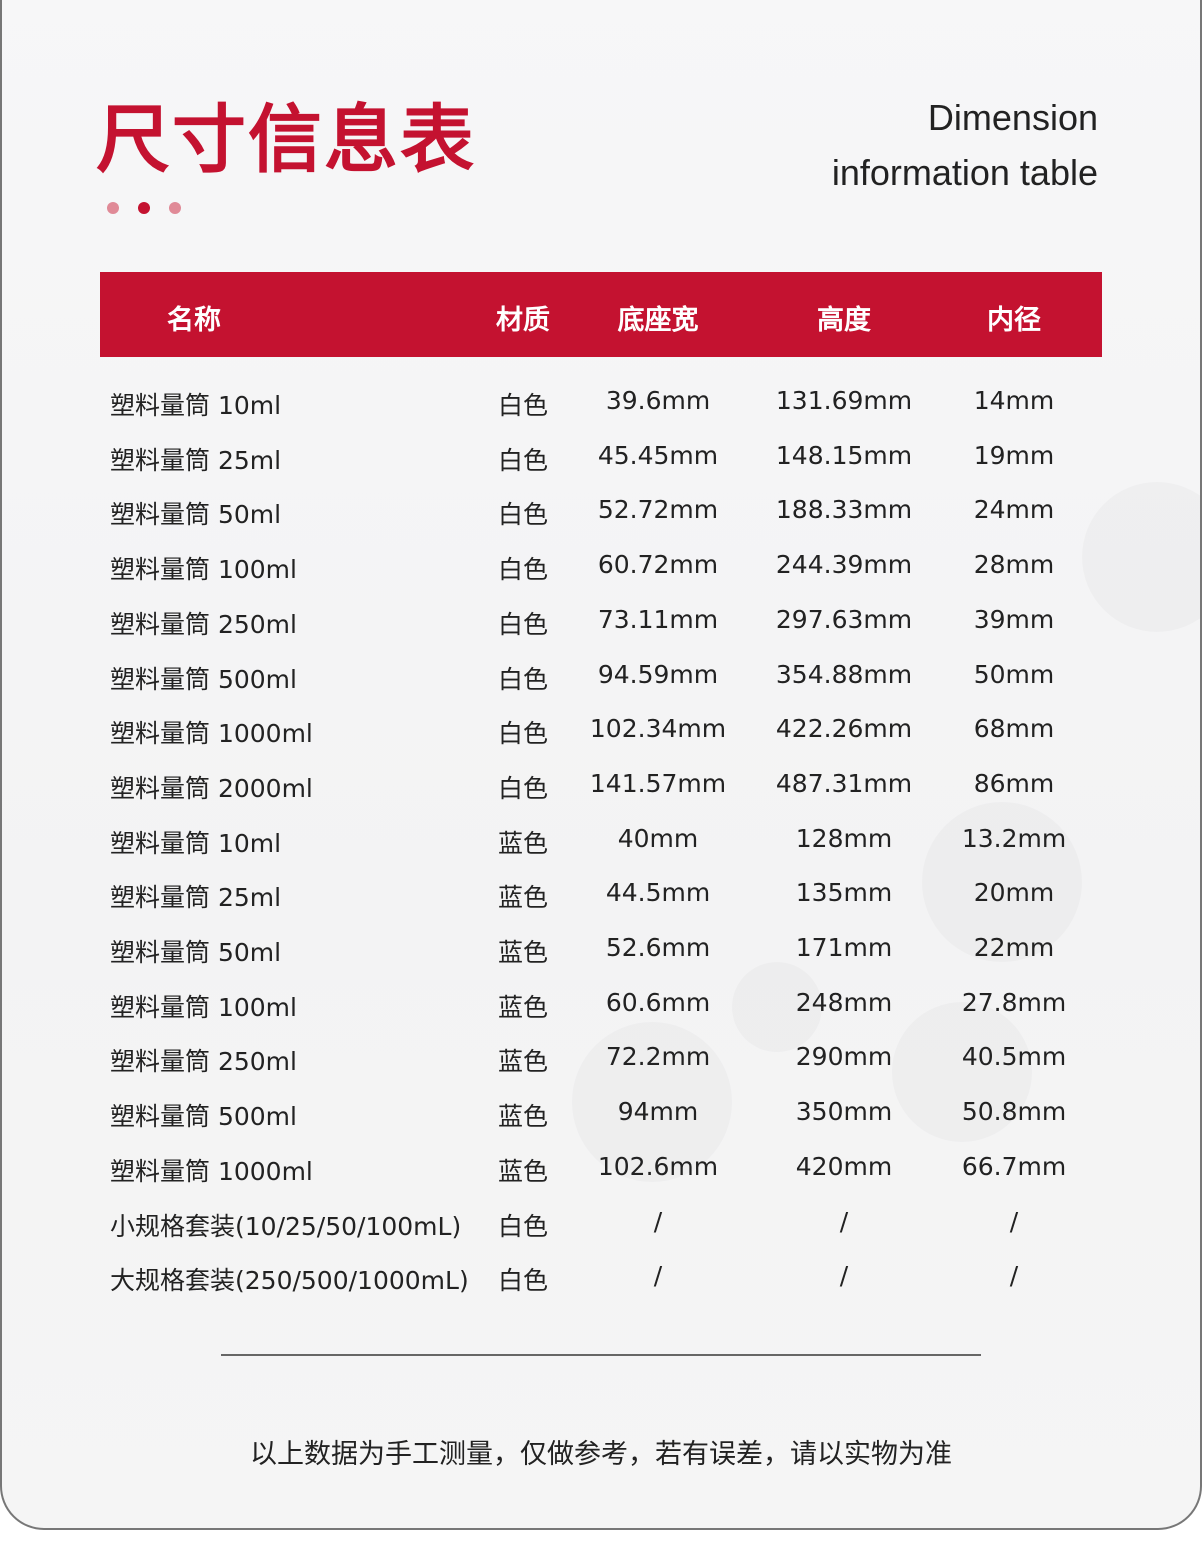 This screenshot has height=1558, width=1202. I want to click on table-row: 塑料量筒 50ml 白色 52.72mm 188.33mm 24mm, so click(601, 508).